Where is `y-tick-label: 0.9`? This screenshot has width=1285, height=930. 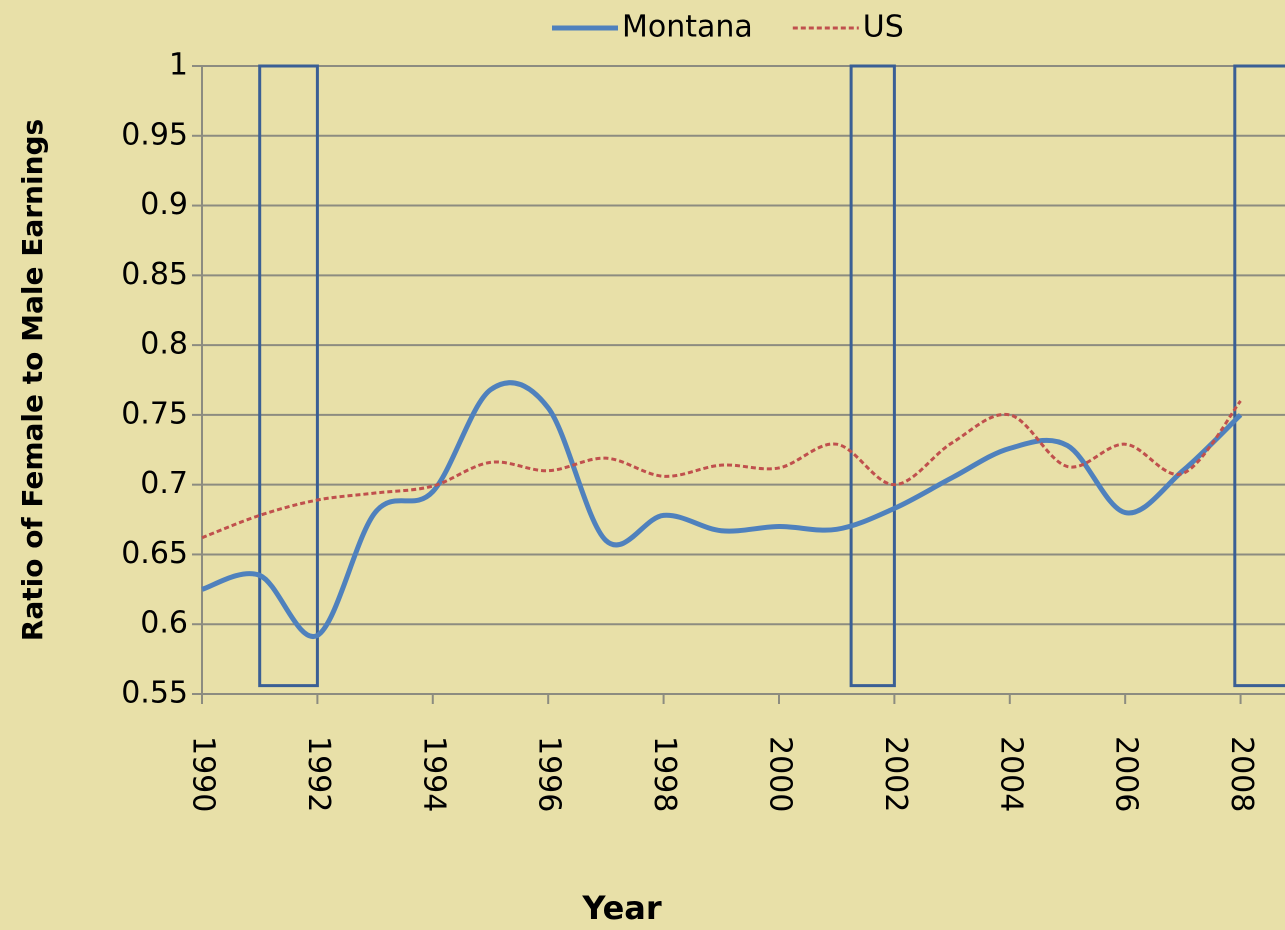 y-tick-label: 0.9 is located at coordinates (164, 204).